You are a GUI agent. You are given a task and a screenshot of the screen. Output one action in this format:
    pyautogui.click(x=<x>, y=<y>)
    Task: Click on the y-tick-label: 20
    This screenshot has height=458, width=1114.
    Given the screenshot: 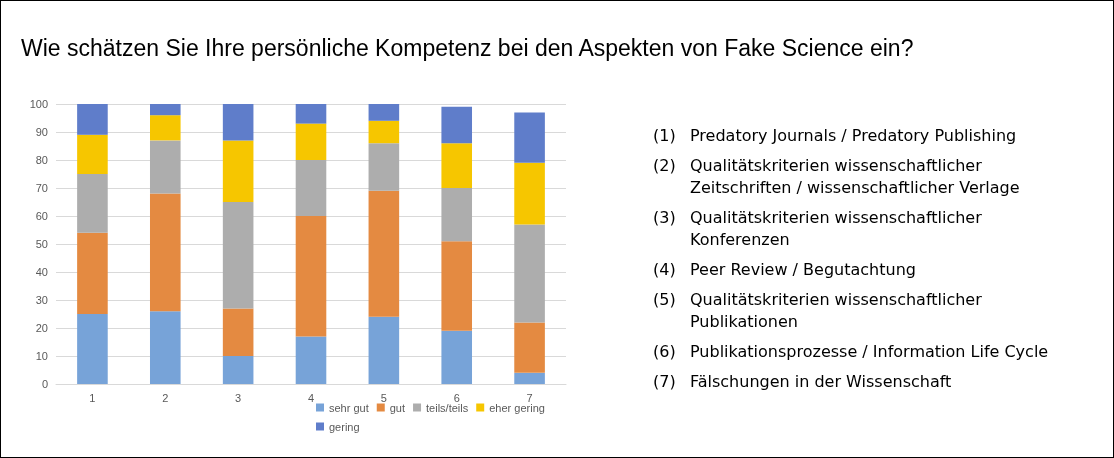 What is the action you would take?
    pyautogui.click(x=41, y=328)
    